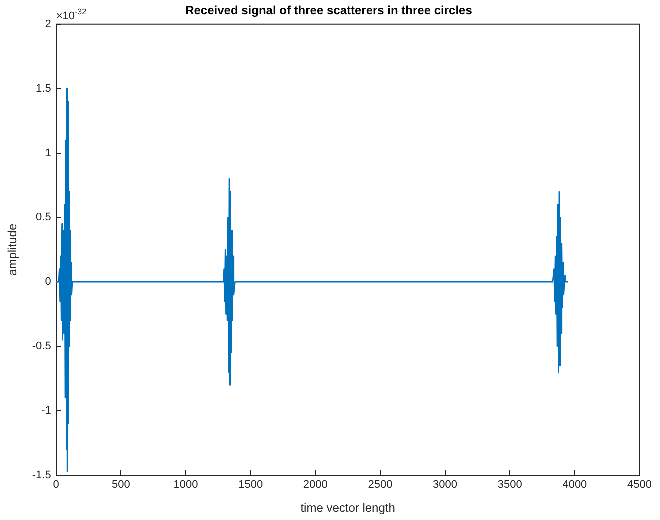 This screenshot has width=660, height=520. What do you see at coordinates (47, 411) in the screenshot?
I see `y-tick-label: -1` at bounding box center [47, 411].